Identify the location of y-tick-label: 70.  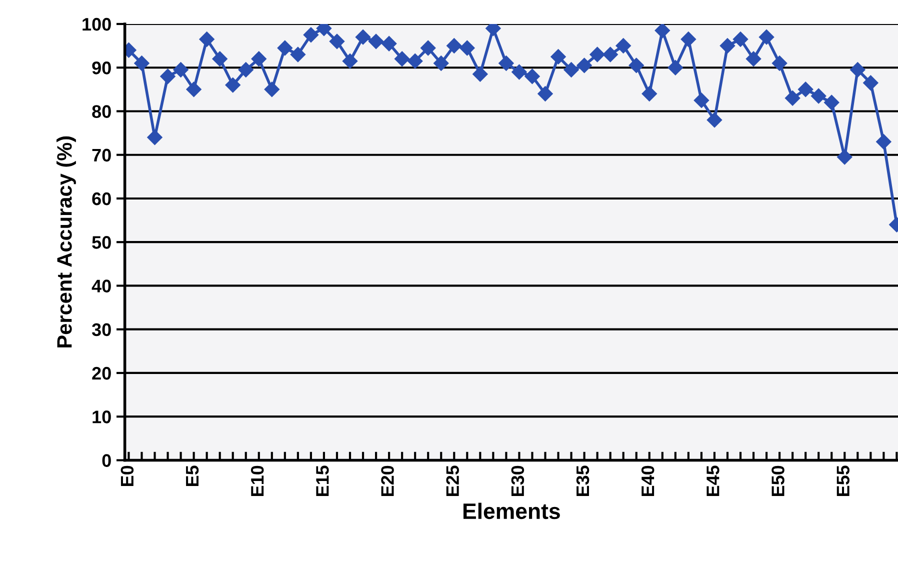
(101, 155).